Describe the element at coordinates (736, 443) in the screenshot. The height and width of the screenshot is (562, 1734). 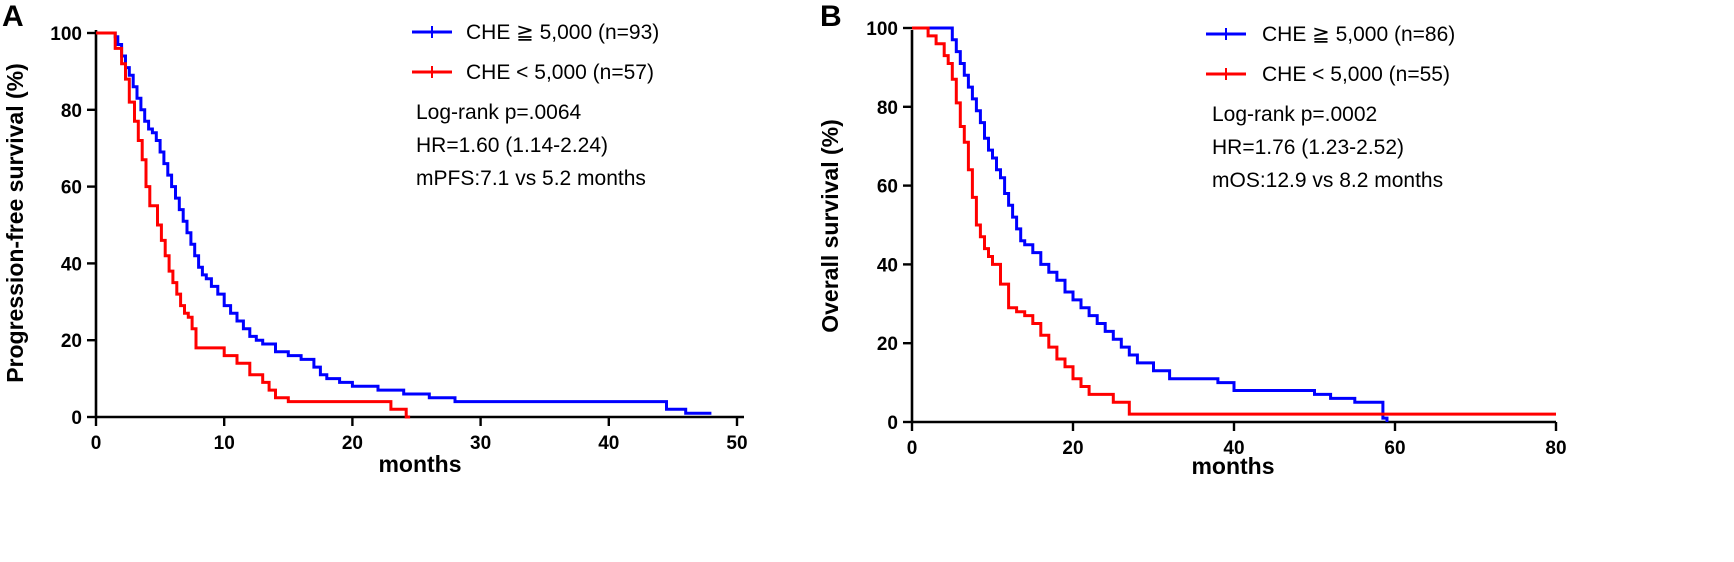
I see `x-tick-label: 50` at that location.